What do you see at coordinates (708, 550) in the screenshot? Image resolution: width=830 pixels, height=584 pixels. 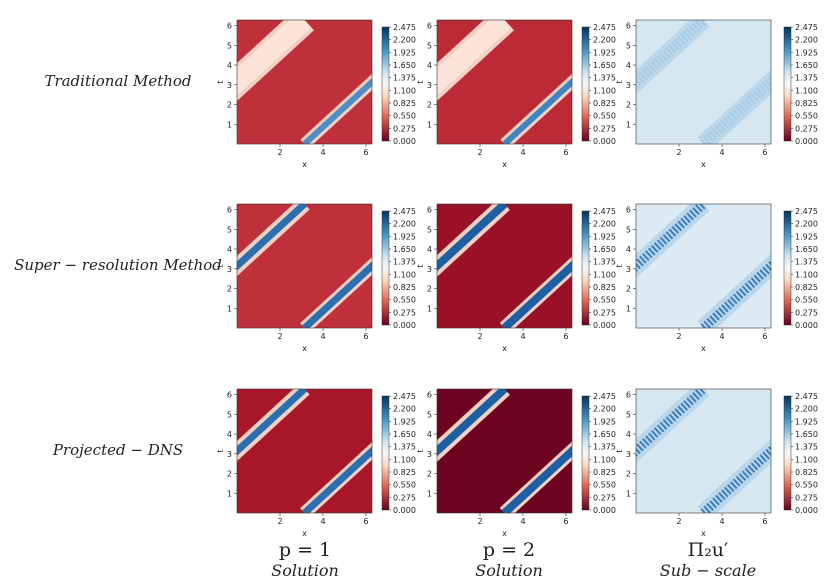 I see `column-title: Π₂u′` at bounding box center [708, 550].